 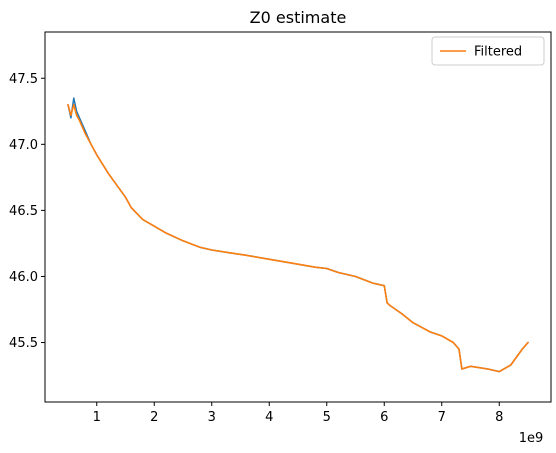 I want to click on legend-box, so click(x=488, y=51).